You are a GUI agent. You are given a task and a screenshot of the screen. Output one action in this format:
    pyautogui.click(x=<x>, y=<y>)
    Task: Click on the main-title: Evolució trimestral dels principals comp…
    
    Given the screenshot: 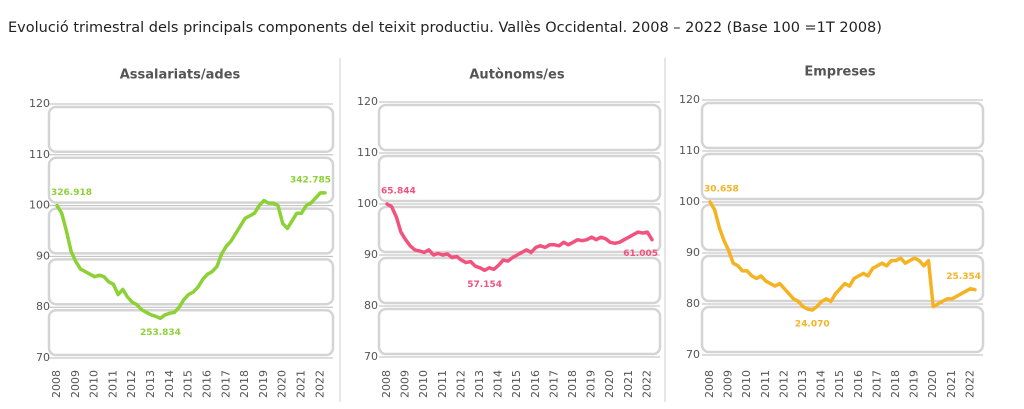 What is the action you would take?
    pyautogui.click(x=445, y=28)
    